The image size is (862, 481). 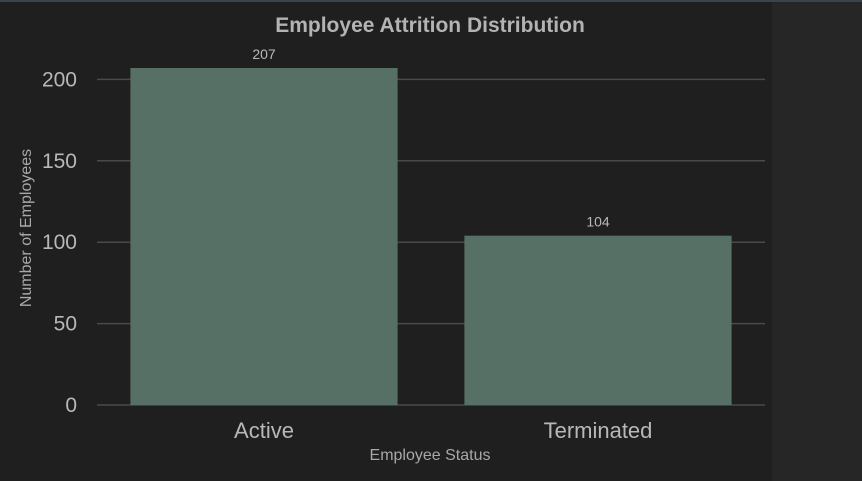 What do you see at coordinates (430, 25) in the screenshot?
I see `chart-title: Employee Attrition Distribution` at bounding box center [430, 25].